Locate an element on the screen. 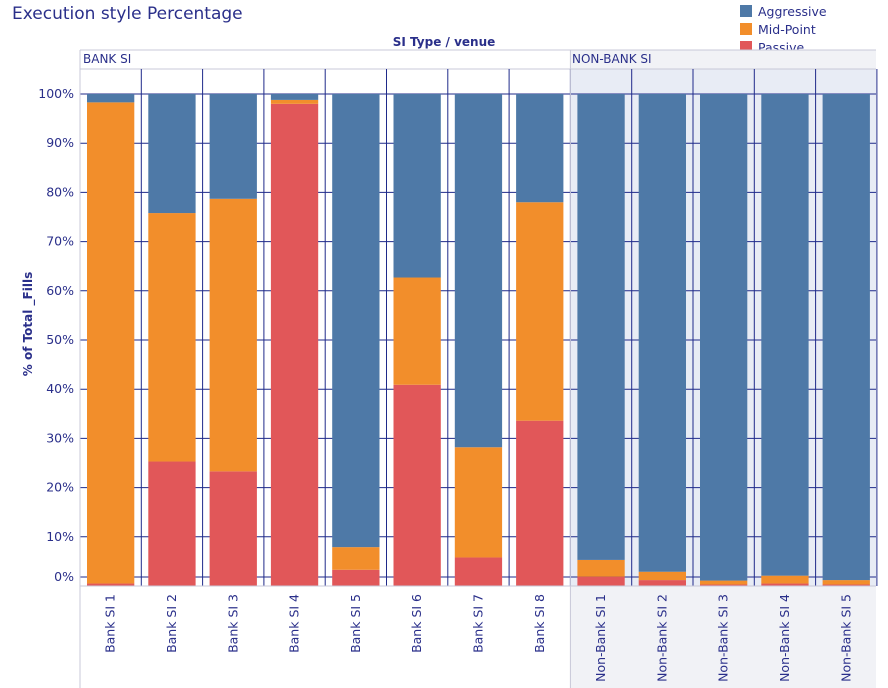 Image resolution: width=888 pixels, height=688 pixels. x-tick-label-non-bank-si-4: Non-Bank SI 4 is located at coordinates (784, 638).